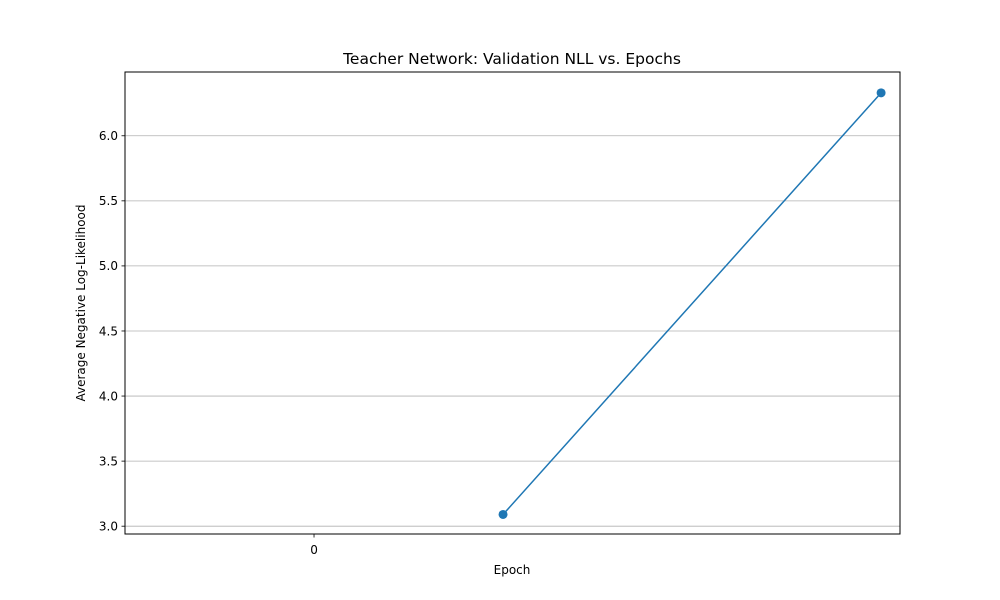  Describe the element at coordinates (81, 302) in the screenshot. I see `y-axis-label: Average Negative Log-Likelihood` at that location.